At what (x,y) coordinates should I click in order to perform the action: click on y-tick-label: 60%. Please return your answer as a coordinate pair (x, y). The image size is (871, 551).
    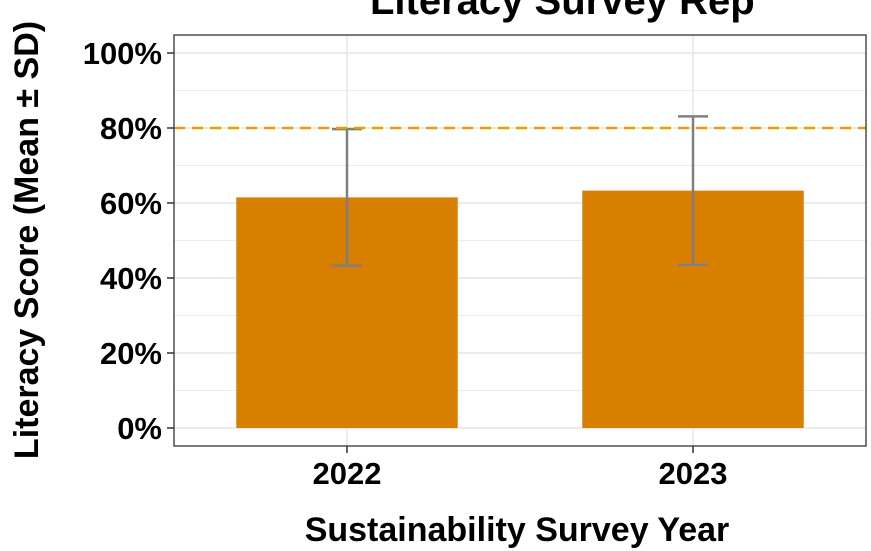
    Looking at the image, I should click on (131, 203).